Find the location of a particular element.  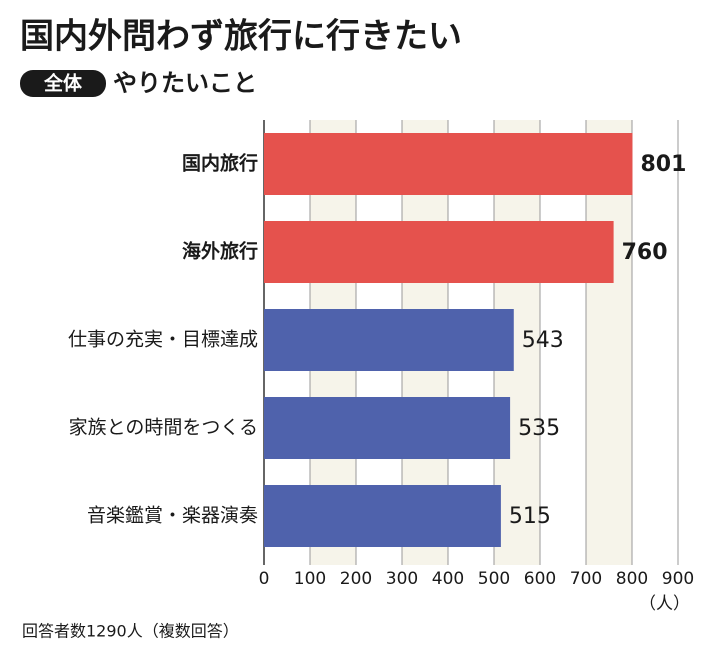

value-label: 535 is located at coordinates (539, 428).